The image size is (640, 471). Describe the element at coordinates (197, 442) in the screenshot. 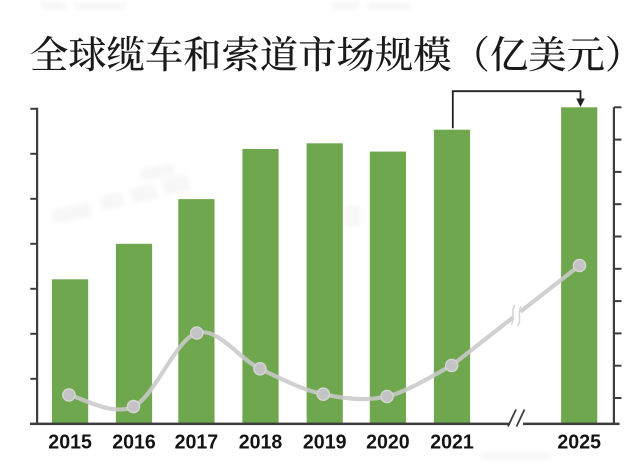

I see `svg-text: 2017` at that location.